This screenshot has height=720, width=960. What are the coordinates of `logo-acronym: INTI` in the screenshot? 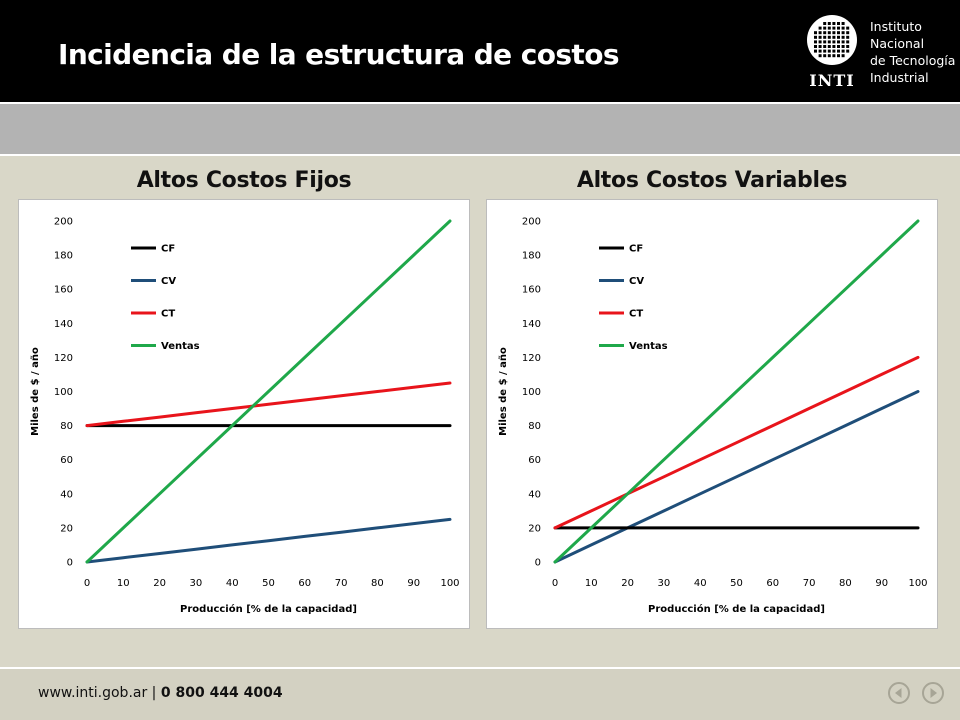 It's located at (832, 80).